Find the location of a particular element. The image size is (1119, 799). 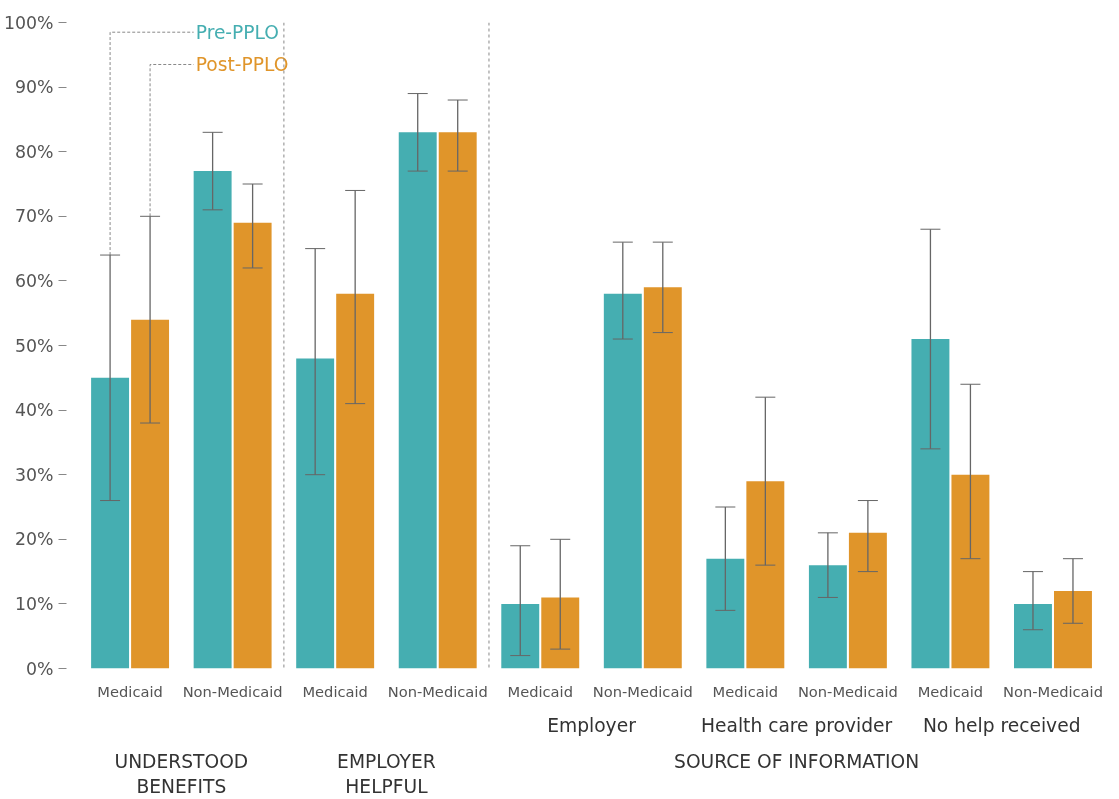

y-tick-label: 70% is located at coordinates (34, 216).